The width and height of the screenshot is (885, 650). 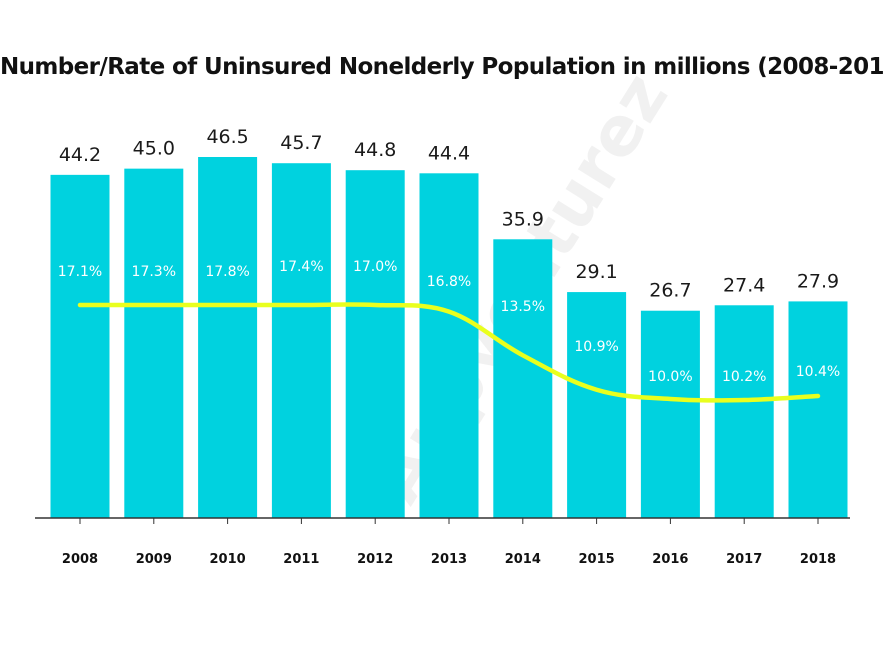 What do you see at coordinates (597, 405) in the screenshot?
I see `bar-2015` at bounding box center [597, 405].